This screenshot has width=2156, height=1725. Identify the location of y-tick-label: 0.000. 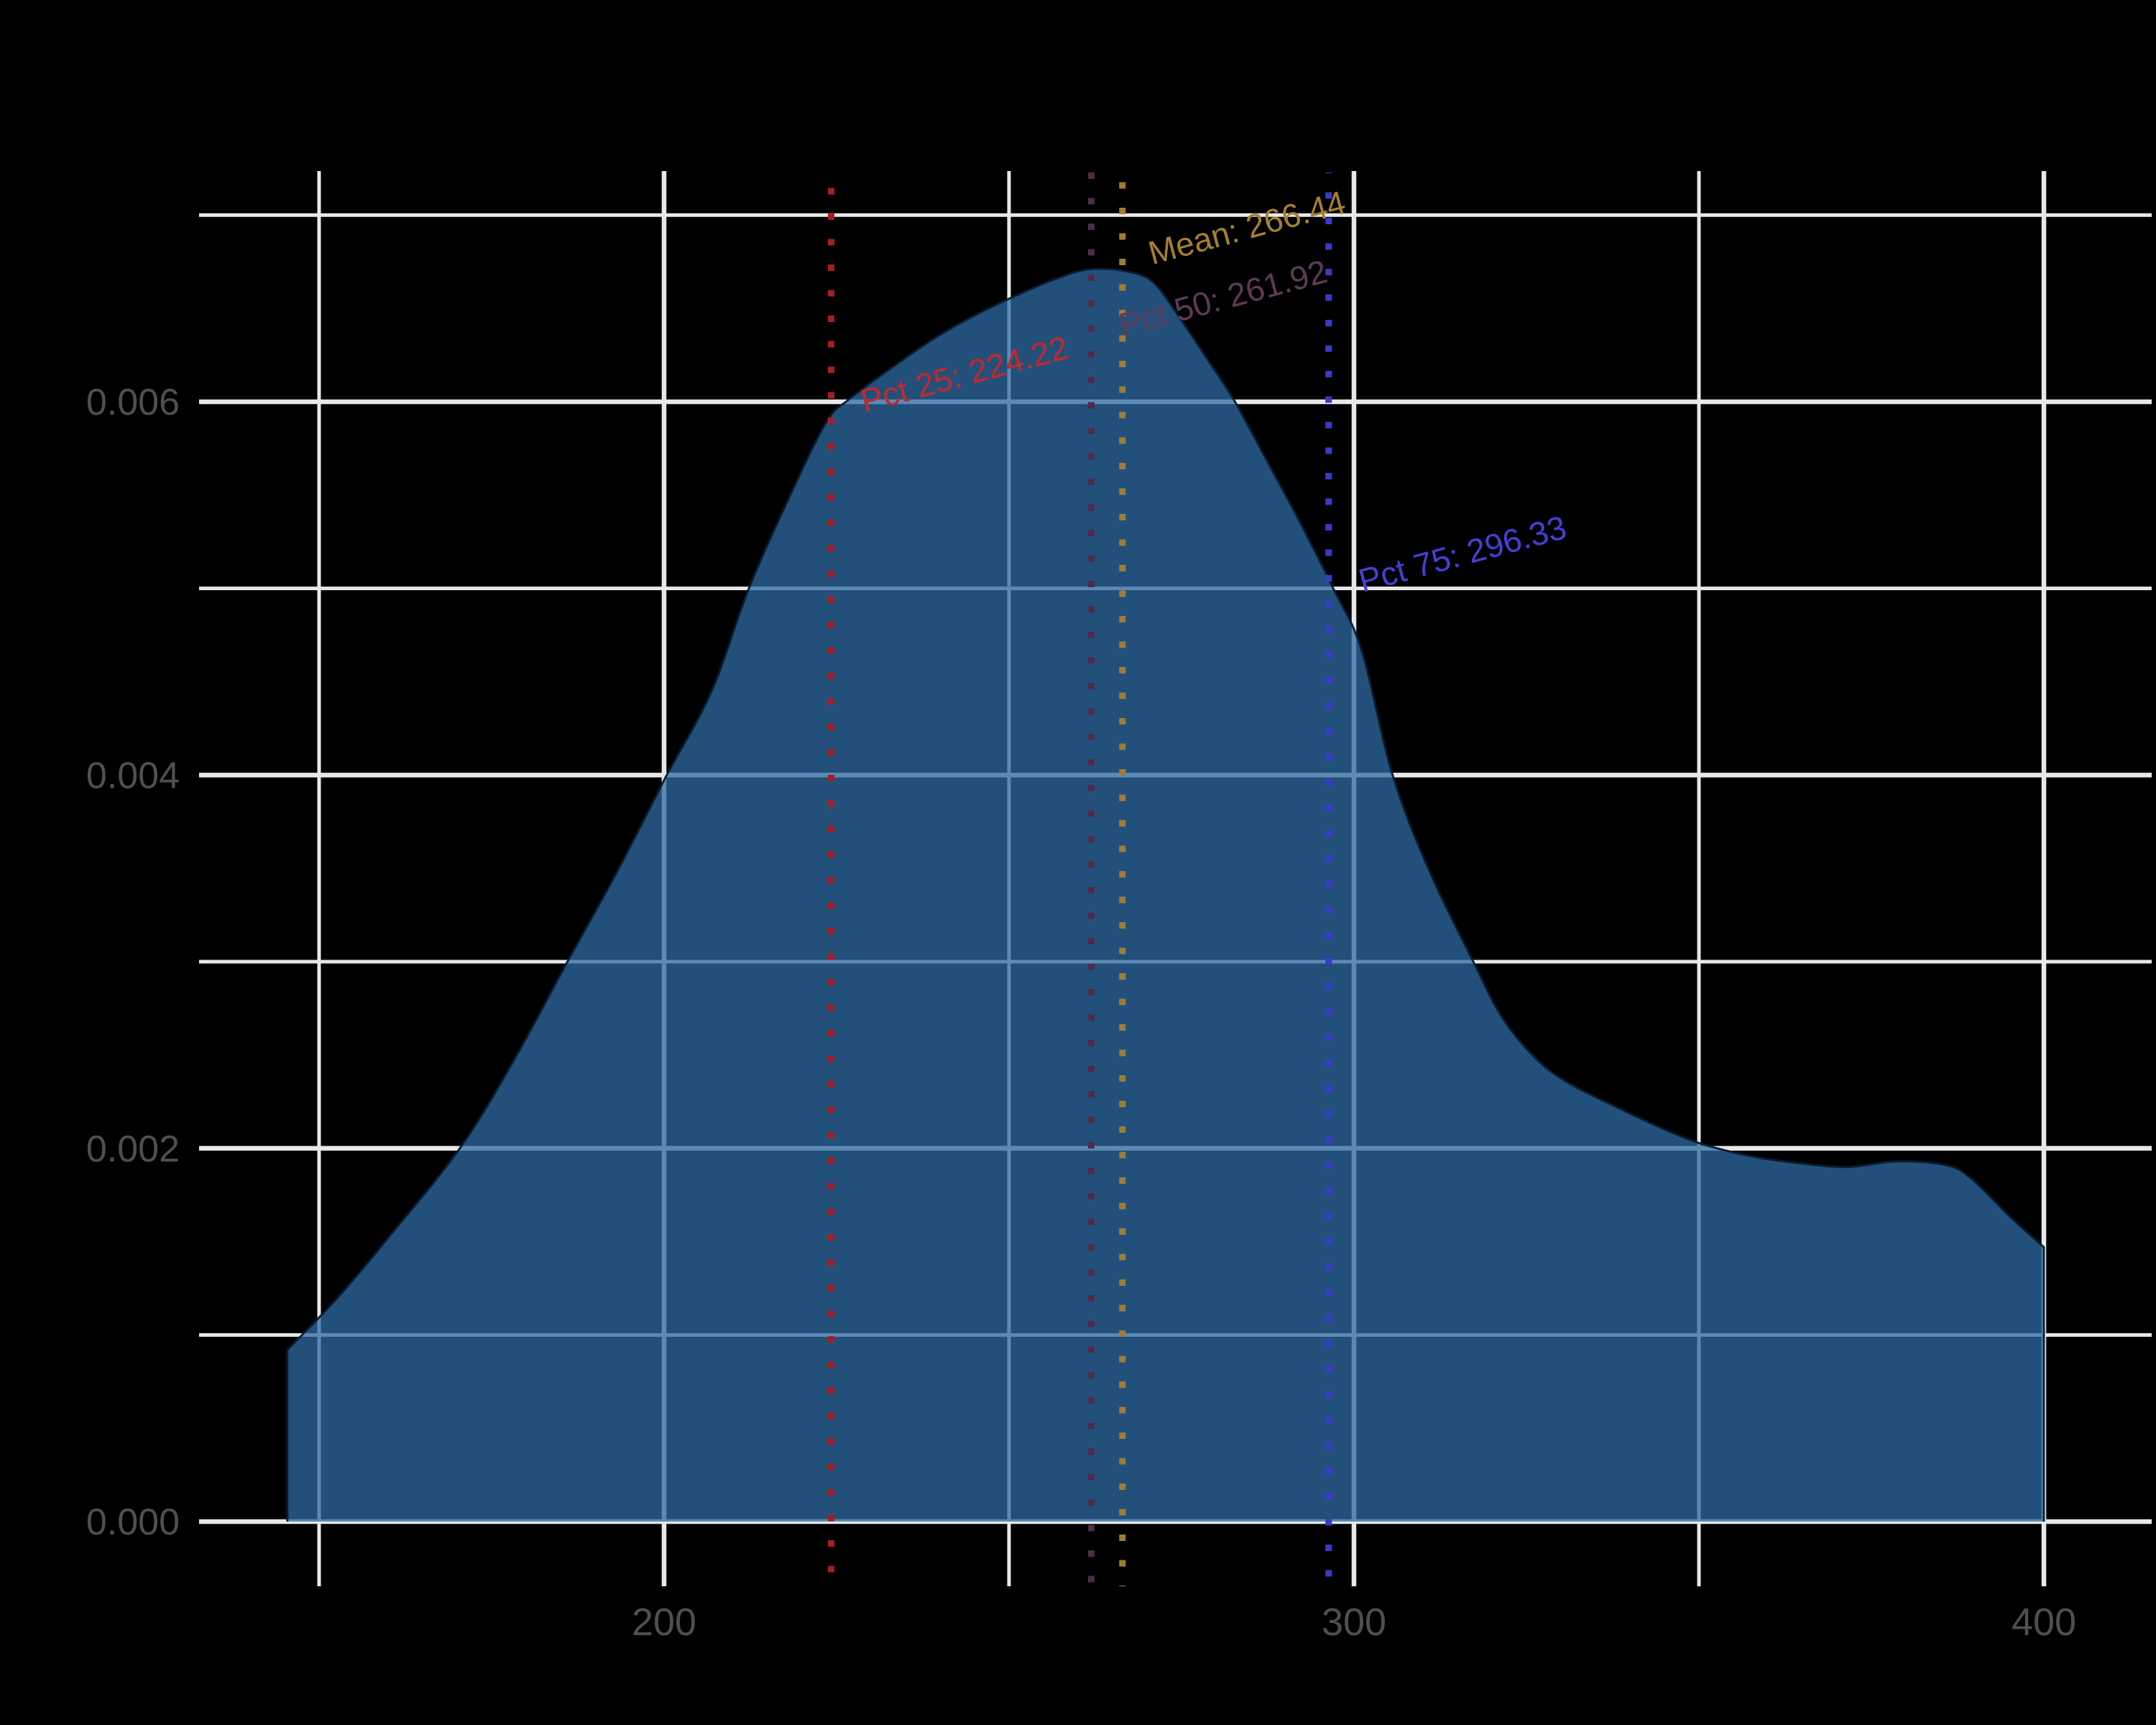
(133, 1522).